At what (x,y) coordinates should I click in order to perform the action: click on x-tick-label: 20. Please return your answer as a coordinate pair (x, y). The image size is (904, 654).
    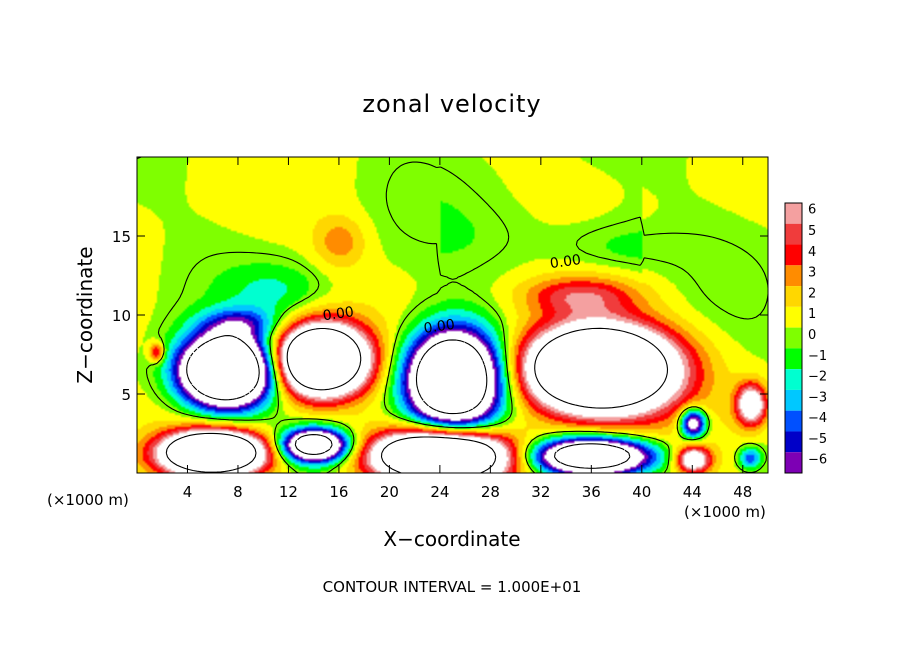
    Looking at the image, I should click on (389, 492).